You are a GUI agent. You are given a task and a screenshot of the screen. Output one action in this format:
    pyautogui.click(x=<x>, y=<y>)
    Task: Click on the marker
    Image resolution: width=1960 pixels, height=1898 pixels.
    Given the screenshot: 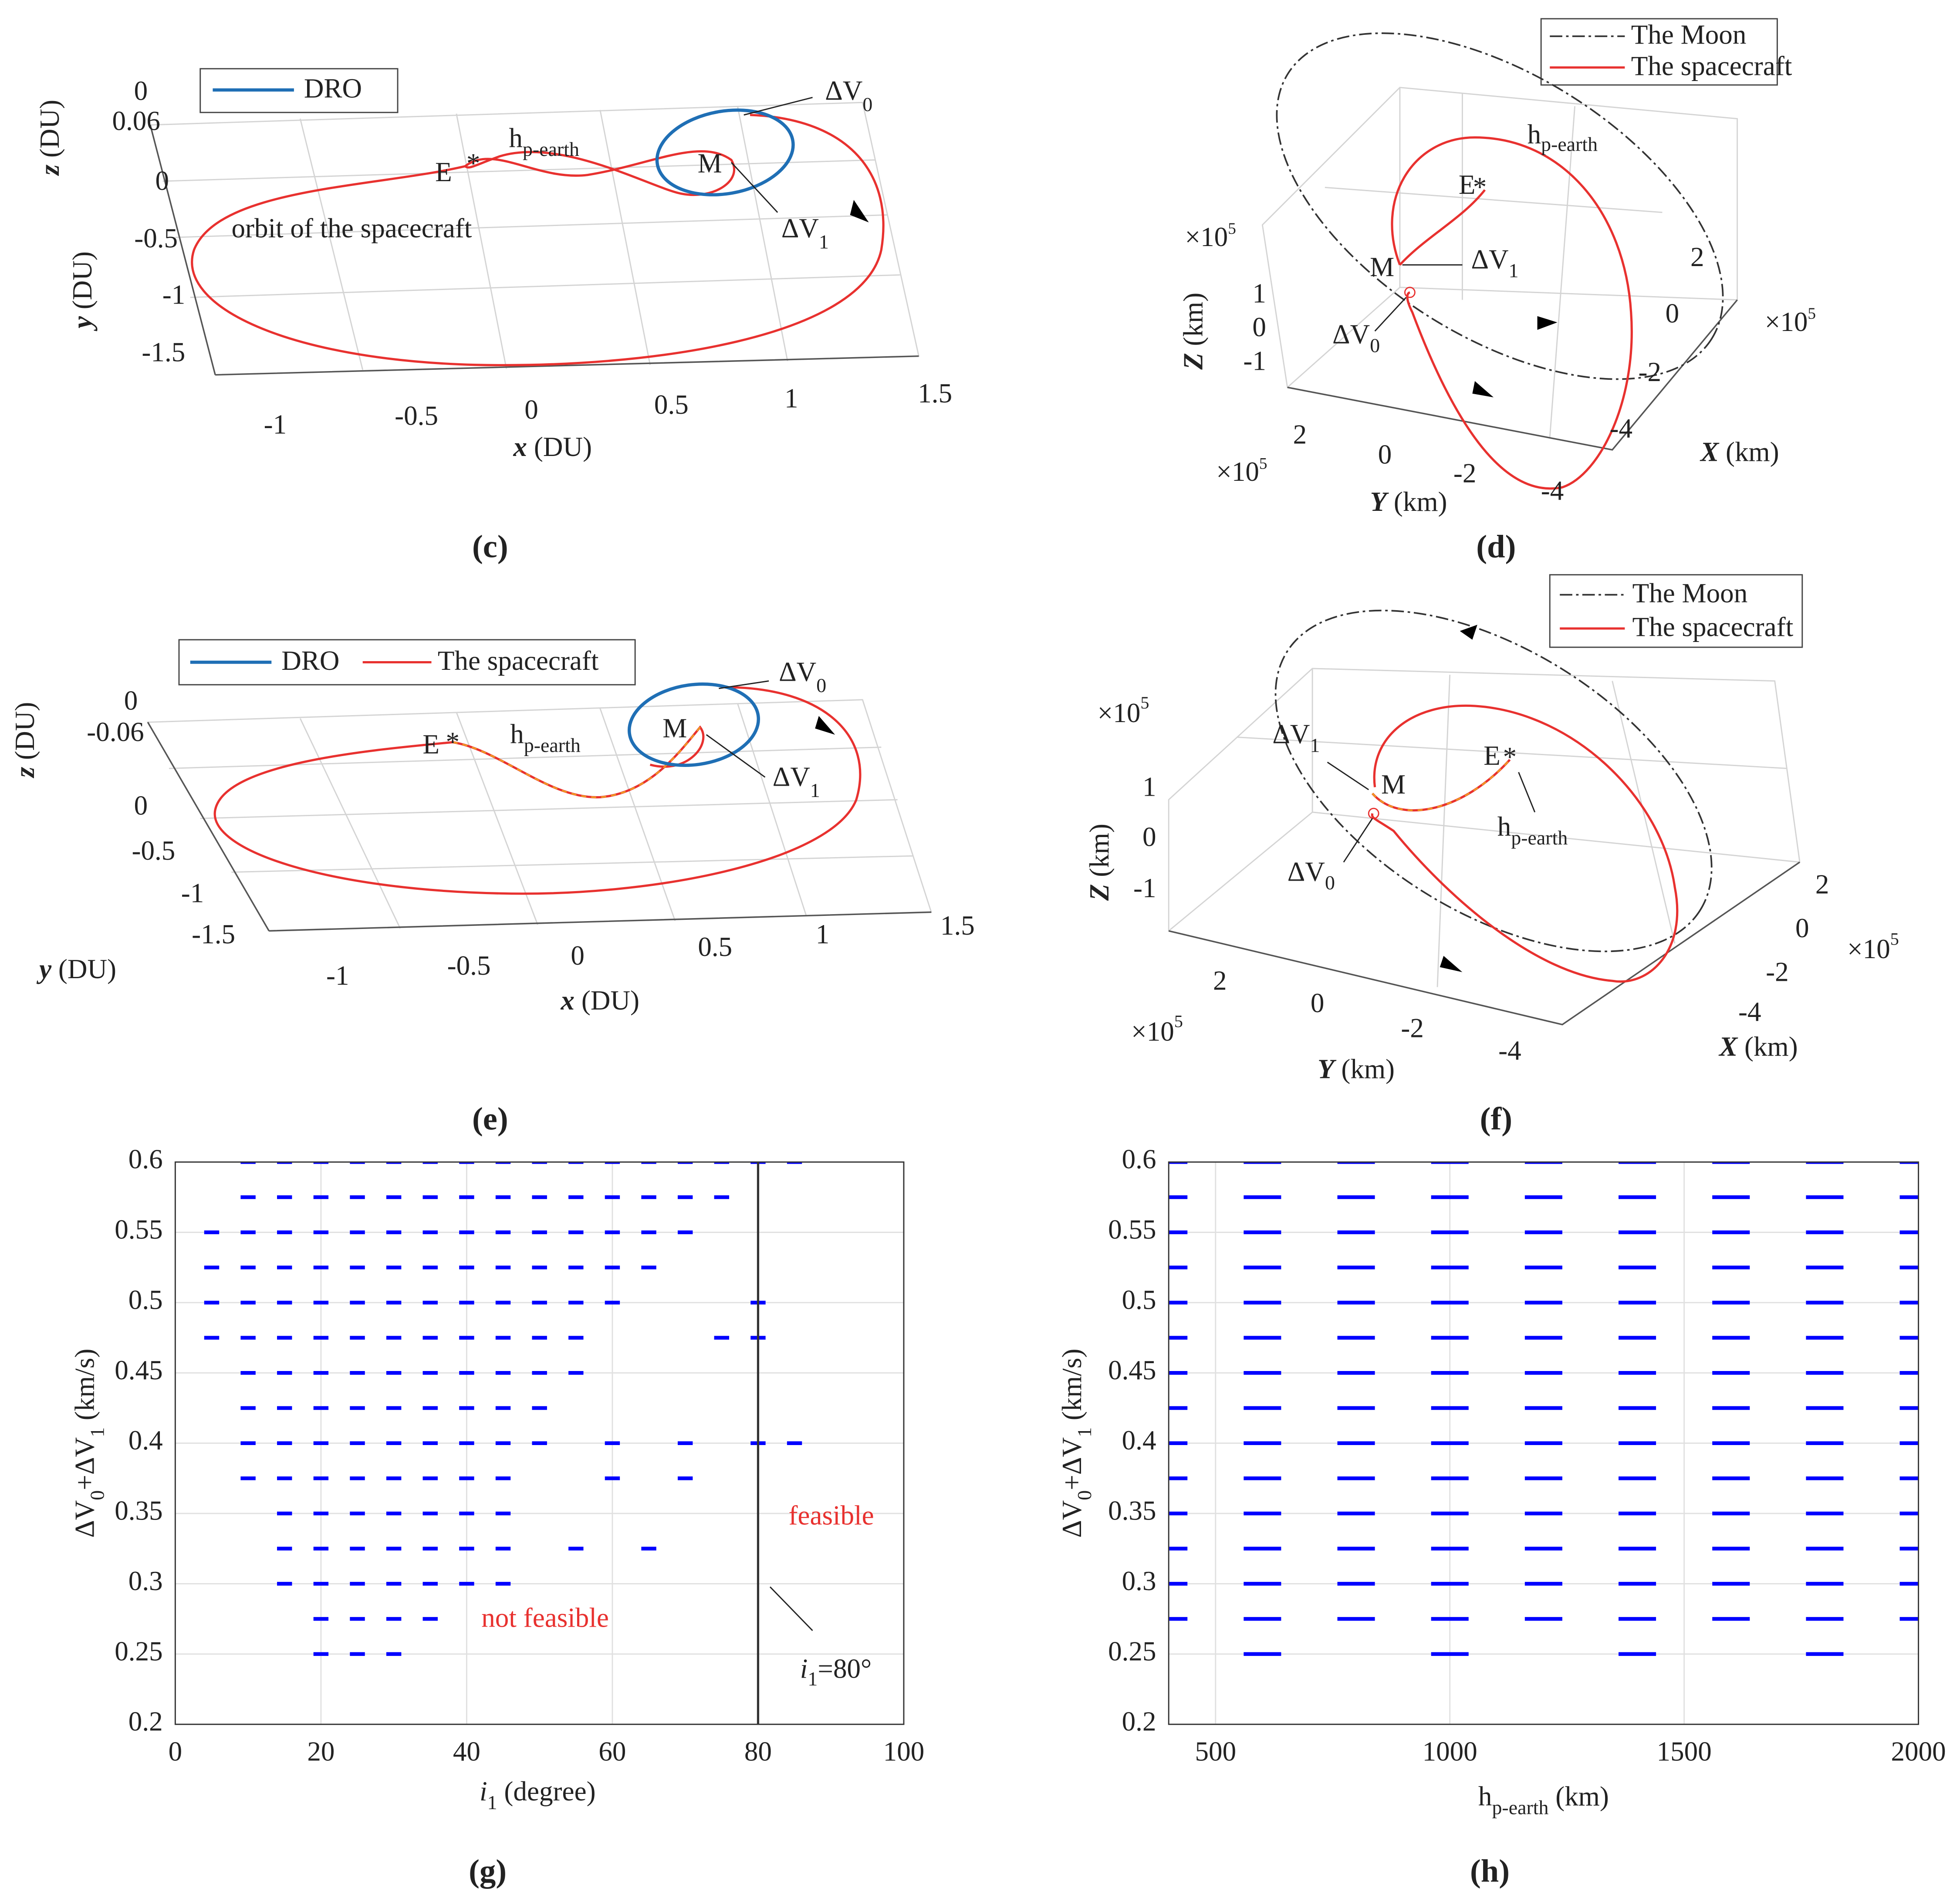 What is the action you would take?
    pyautogui.click(x=1410, y=292)
    